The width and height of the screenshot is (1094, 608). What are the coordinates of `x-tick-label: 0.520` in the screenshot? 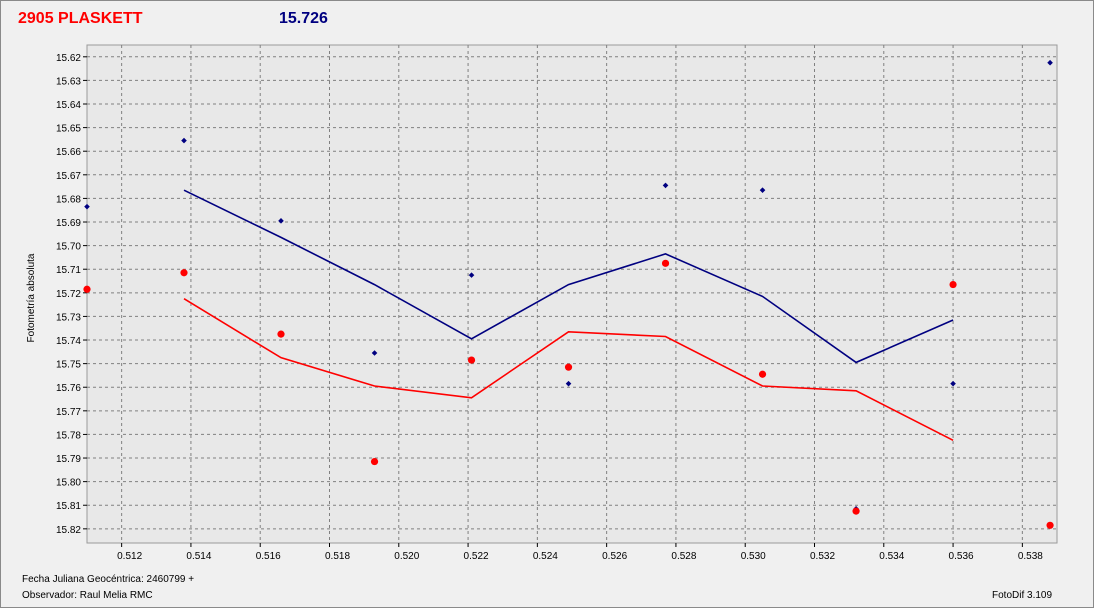 It's located at (406, 556).